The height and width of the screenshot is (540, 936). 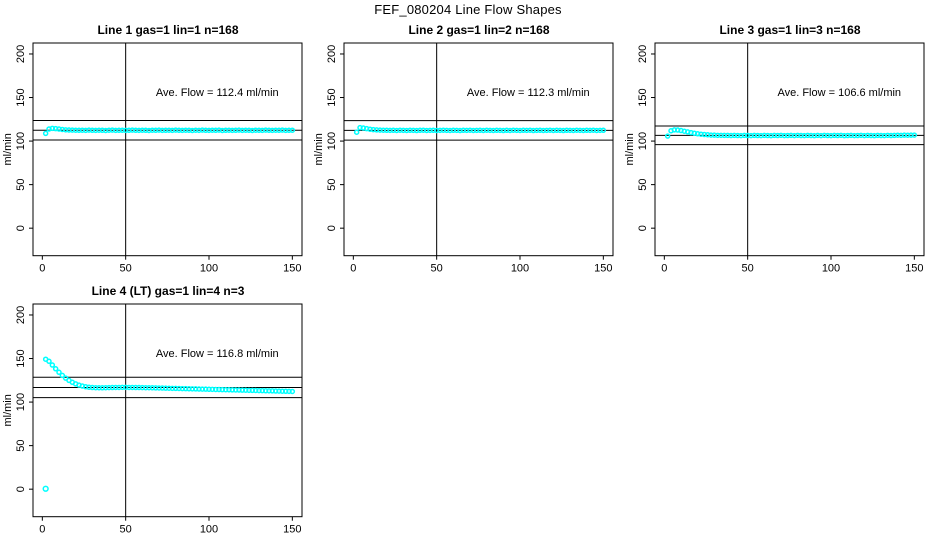 I want to click on subplot-1-title: Line 1 gas=1 lin=1 n=168, so click(x=168, y=30).